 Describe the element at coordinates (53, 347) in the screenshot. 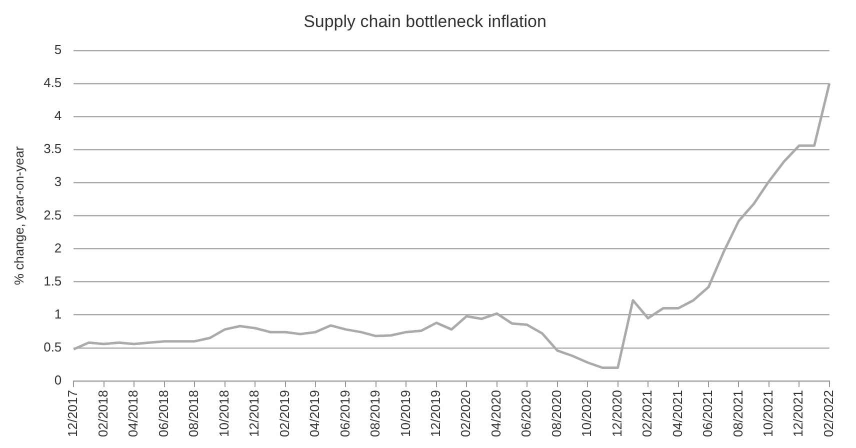

I see `y-tick-label: 0.5` at that location.